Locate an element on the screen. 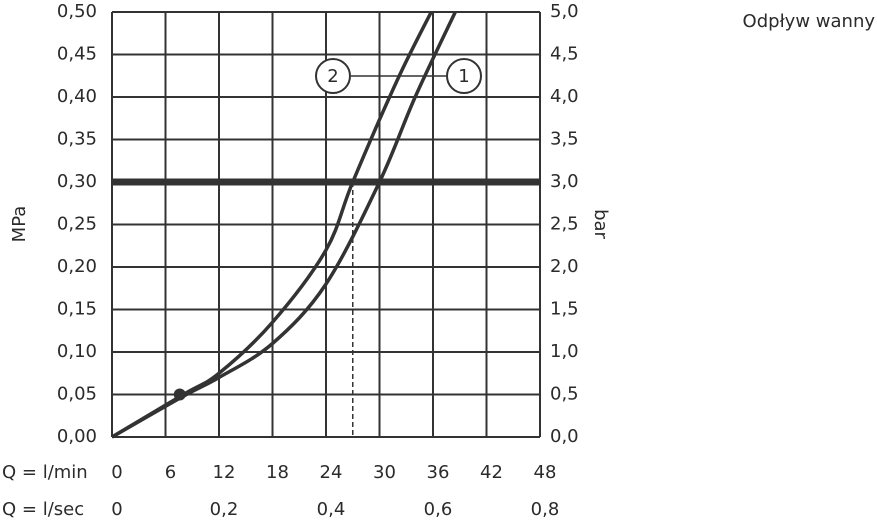 This screenshot has height=523, width=877. x-tick-label: 12 is located at coordinates (224, 472).